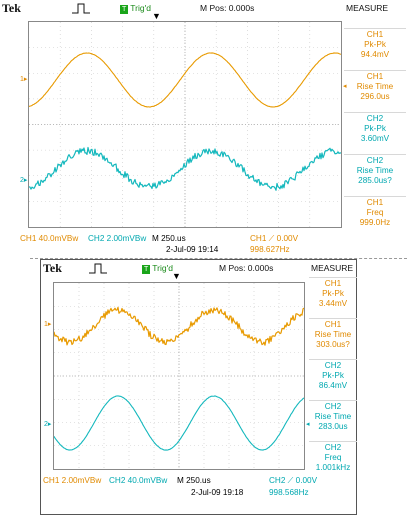  Describe the element at coordinates (192, 249) in the screenshot. I see `capture-datetime: 2-Jul-09 19:14` at that location.